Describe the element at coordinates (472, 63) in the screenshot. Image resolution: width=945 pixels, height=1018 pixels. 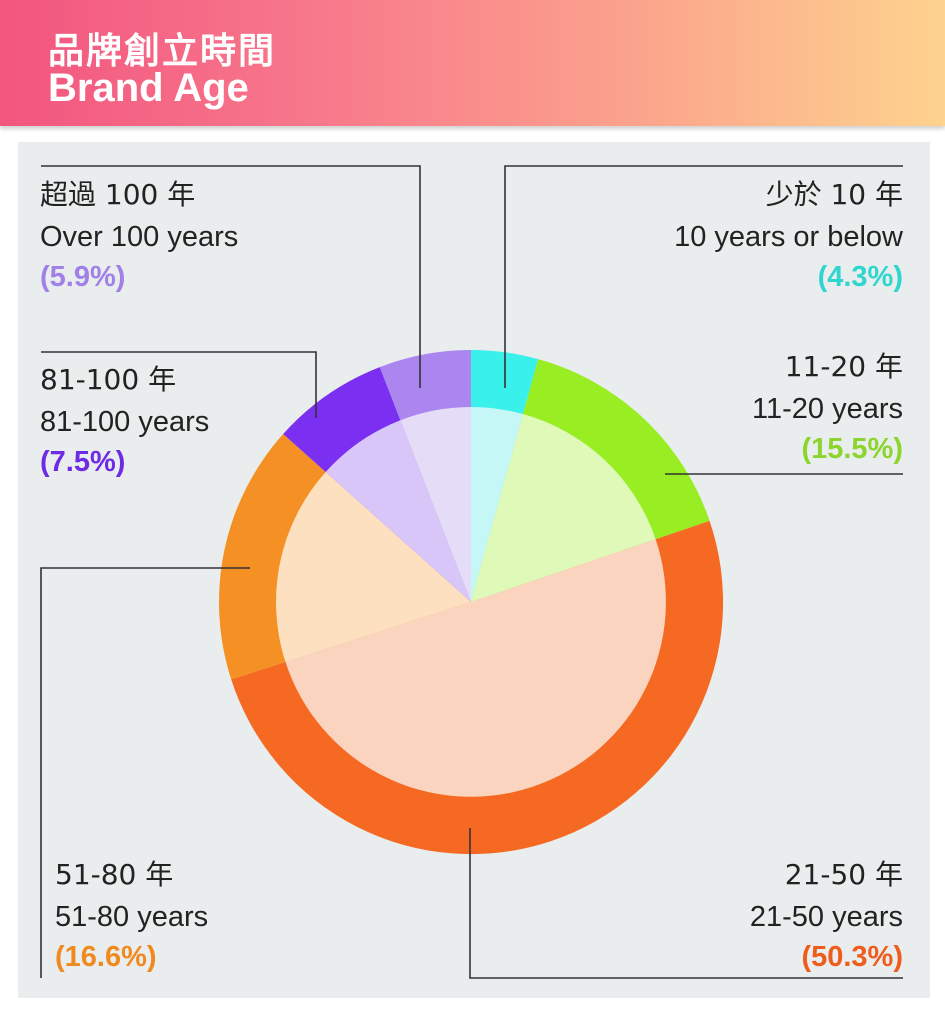
I see `header-banner: 品牌創立時間 Brand Age` at that location.